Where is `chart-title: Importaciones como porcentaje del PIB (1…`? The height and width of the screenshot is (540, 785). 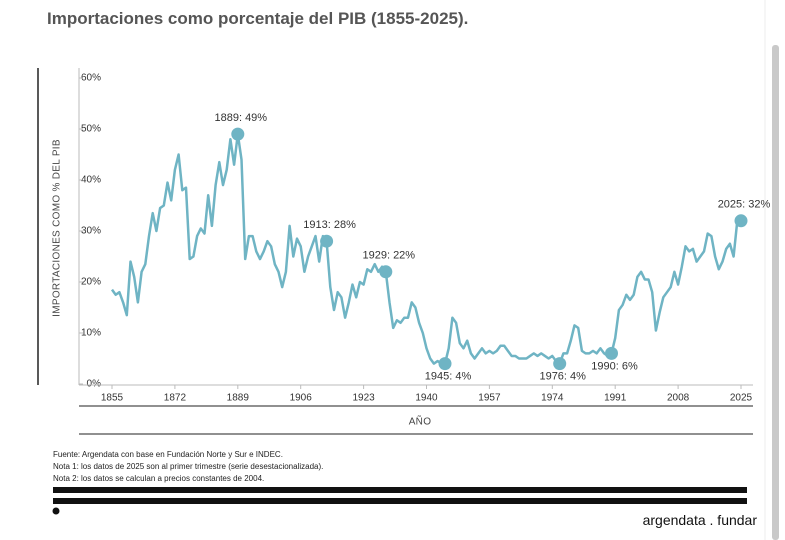
chart-title: Importaciones como porcentaje del PIB (1… is located at coordinates (257, 18).